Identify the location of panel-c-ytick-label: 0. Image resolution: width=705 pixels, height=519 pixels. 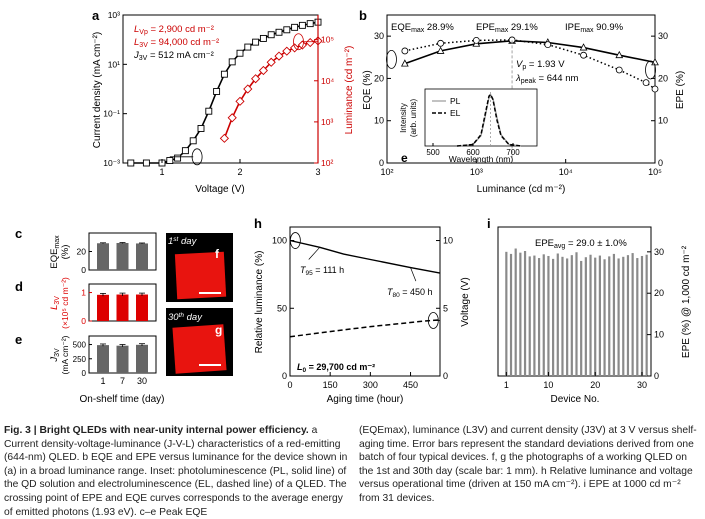
(83, 270).